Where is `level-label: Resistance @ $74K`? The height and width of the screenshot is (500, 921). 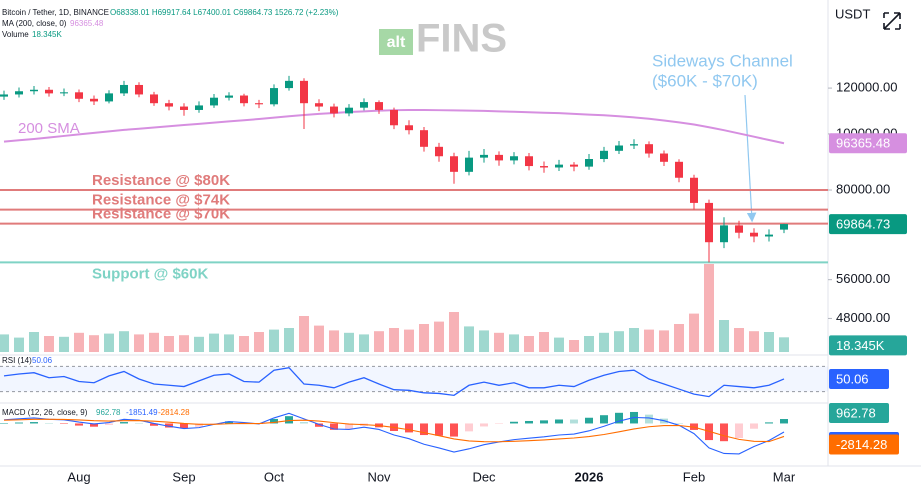
level-label: Resistance @ $74K is located at coordinates (161, 200).